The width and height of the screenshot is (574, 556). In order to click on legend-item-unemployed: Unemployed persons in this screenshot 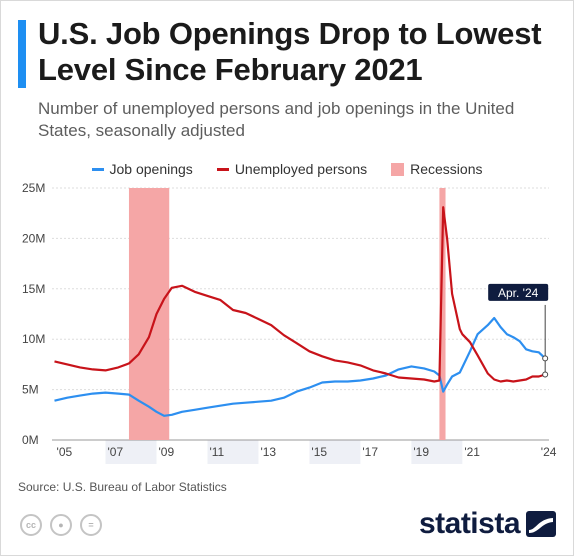, I will do `click(292, 169)`.